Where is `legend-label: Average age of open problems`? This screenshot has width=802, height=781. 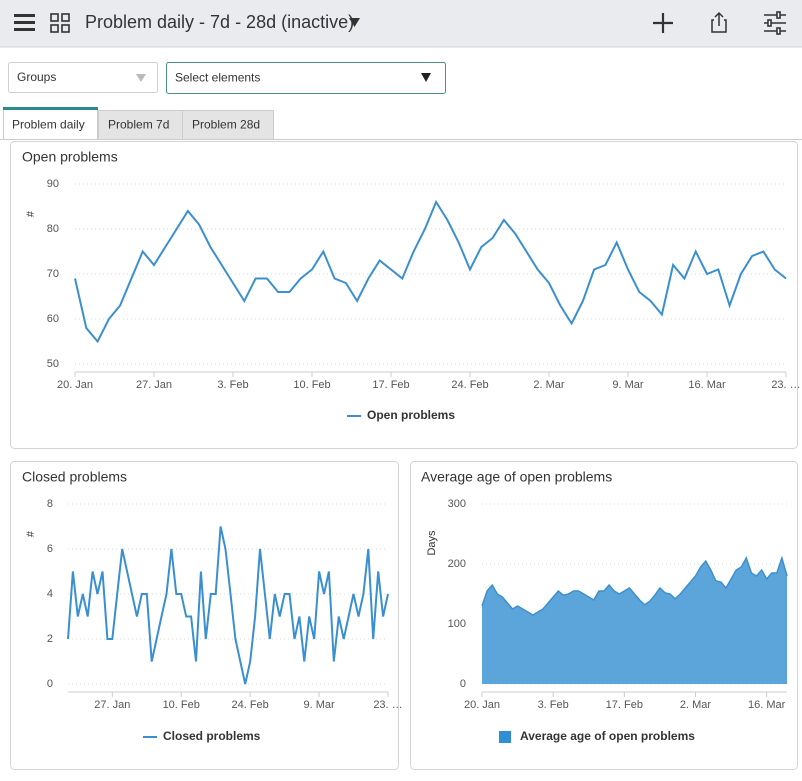
legend-label: Average age of open problems is located at coordinates (607, 736).